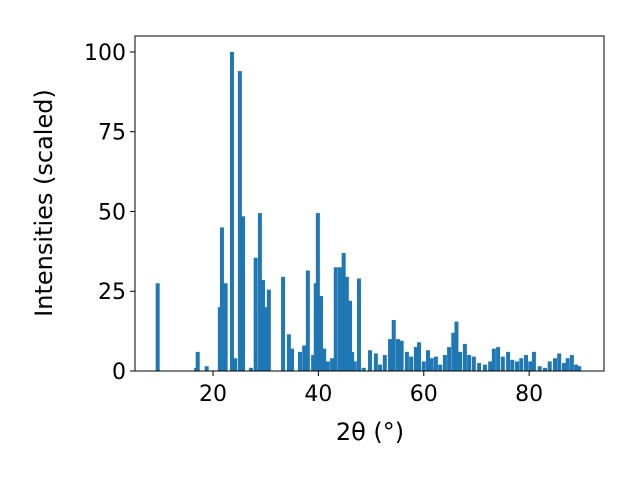 The height and width of the screenshot is (484, 640). What do you see at coordinates (44, 203) in the screenshot?
I see `y-axis-label: Intensities (scaled)` at bounding box center [44, 203].